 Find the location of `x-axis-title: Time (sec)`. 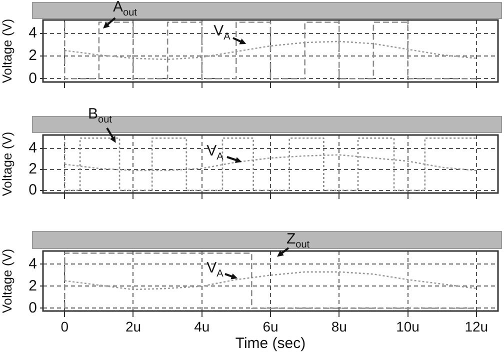

x-axis-title: Time (sec) is located at coordinates (270, 343).